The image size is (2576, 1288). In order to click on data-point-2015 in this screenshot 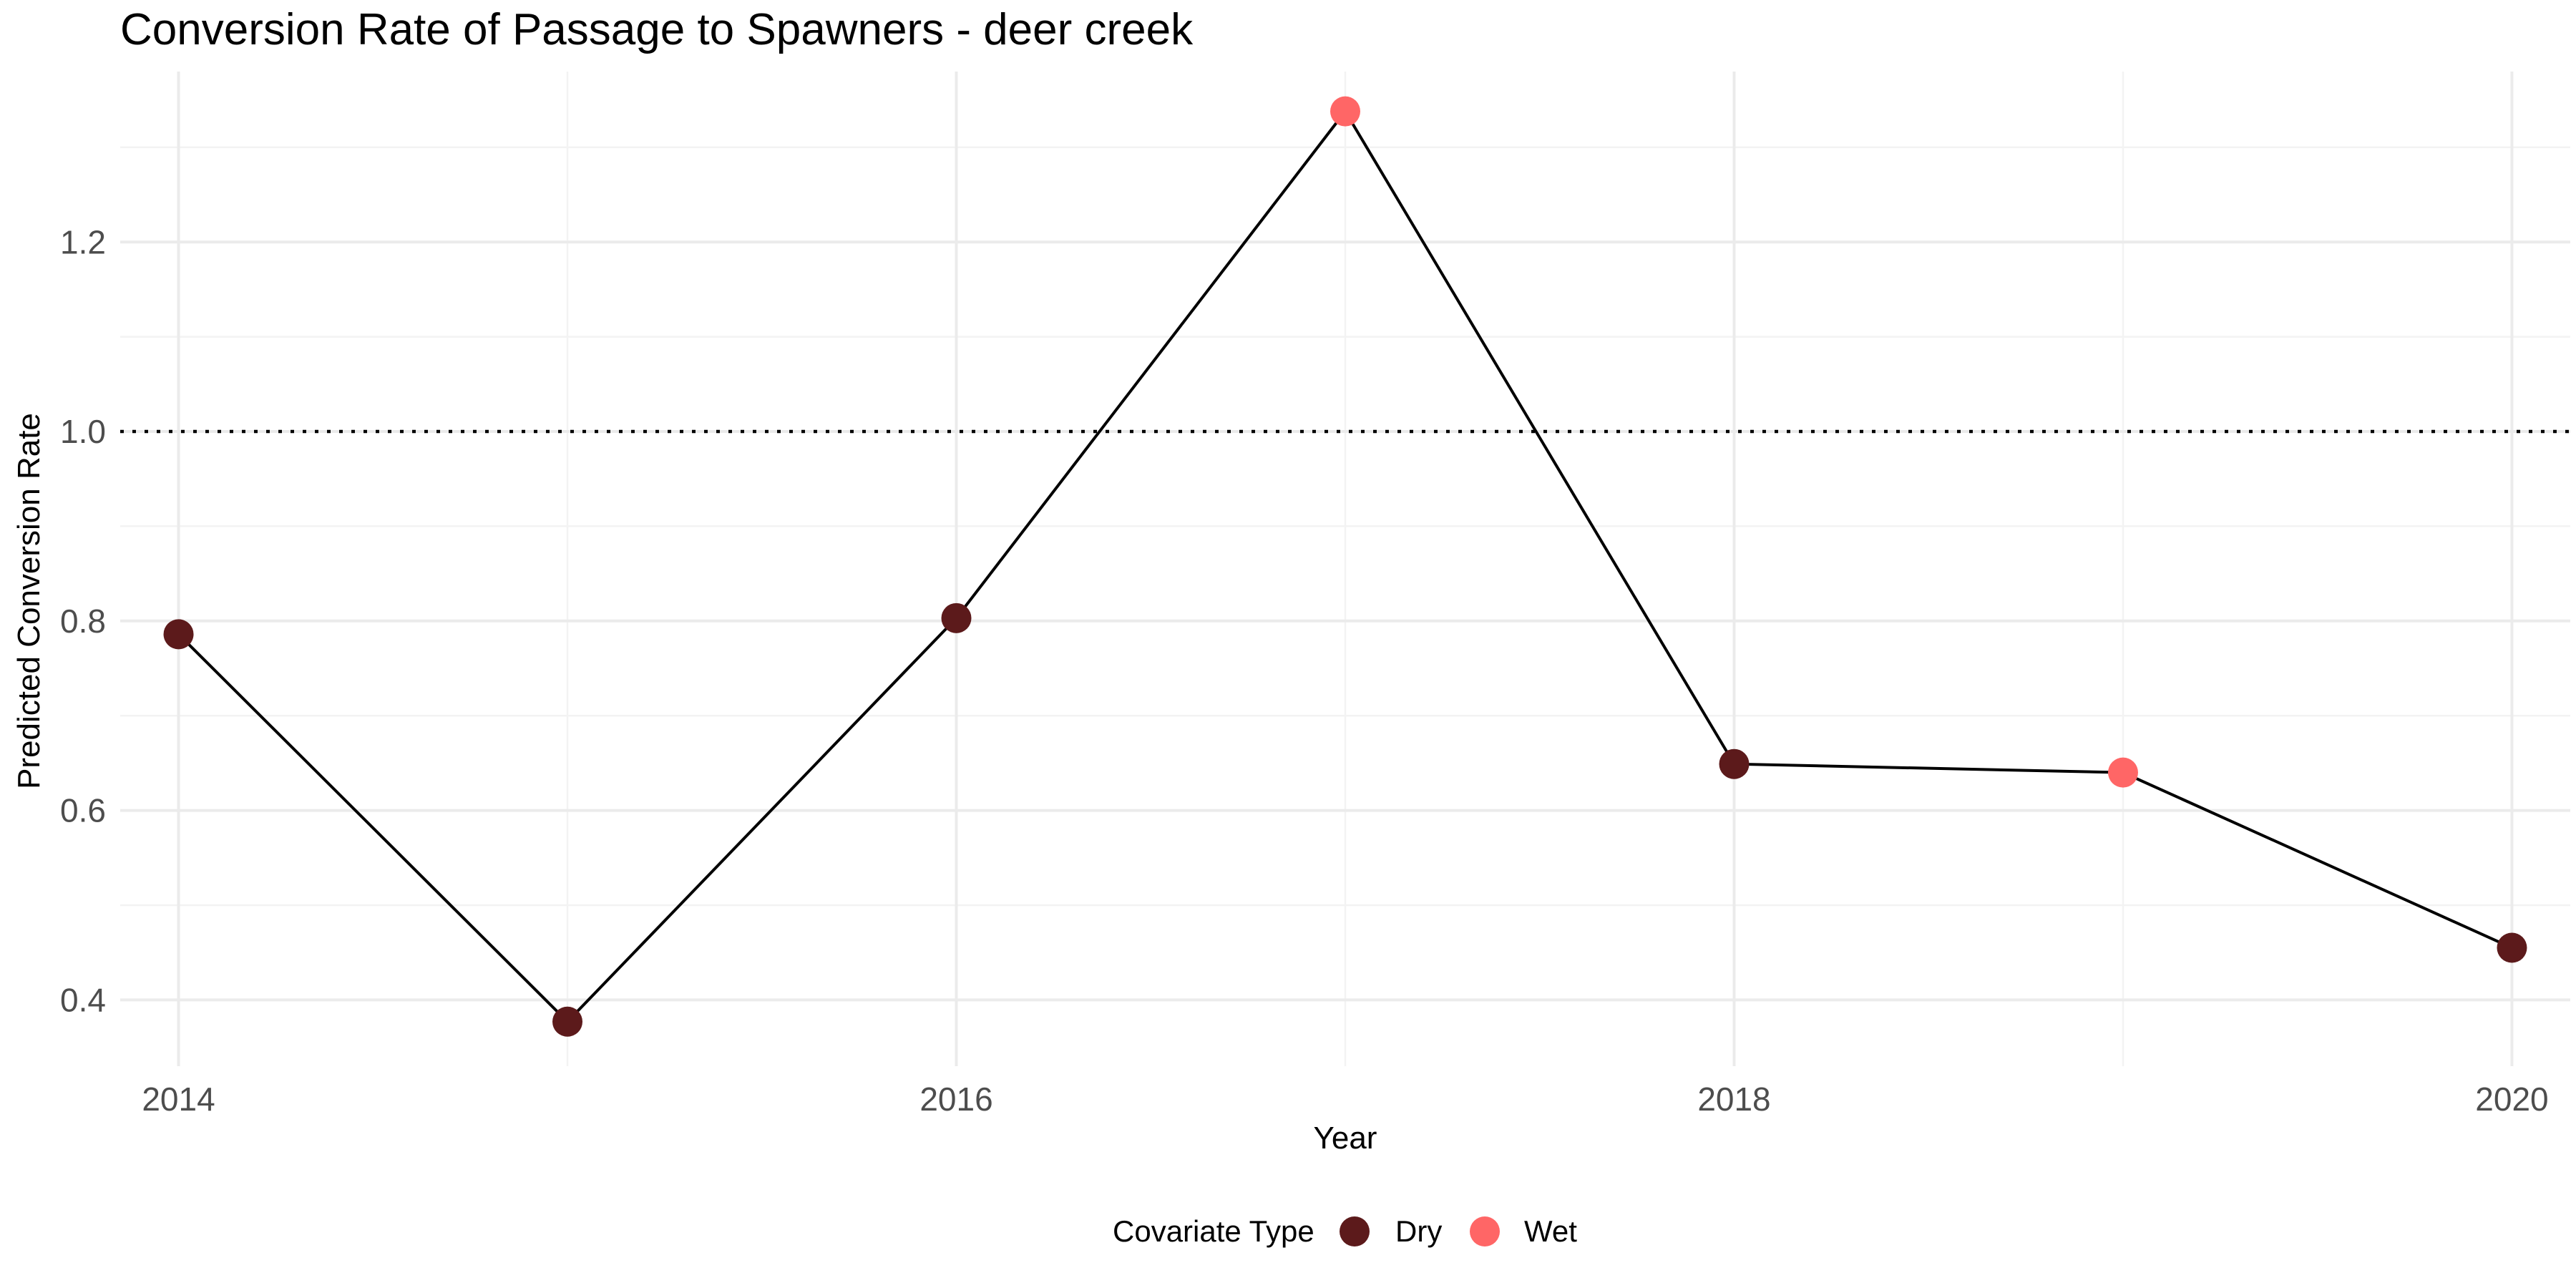, I will do `click(567, 1021)`.